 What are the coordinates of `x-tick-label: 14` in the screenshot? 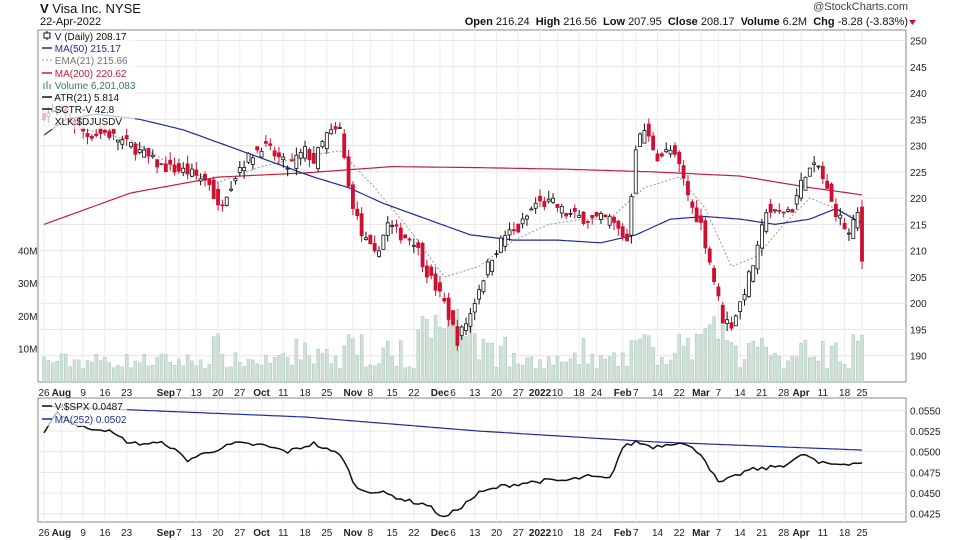 It's located at (658, 393).